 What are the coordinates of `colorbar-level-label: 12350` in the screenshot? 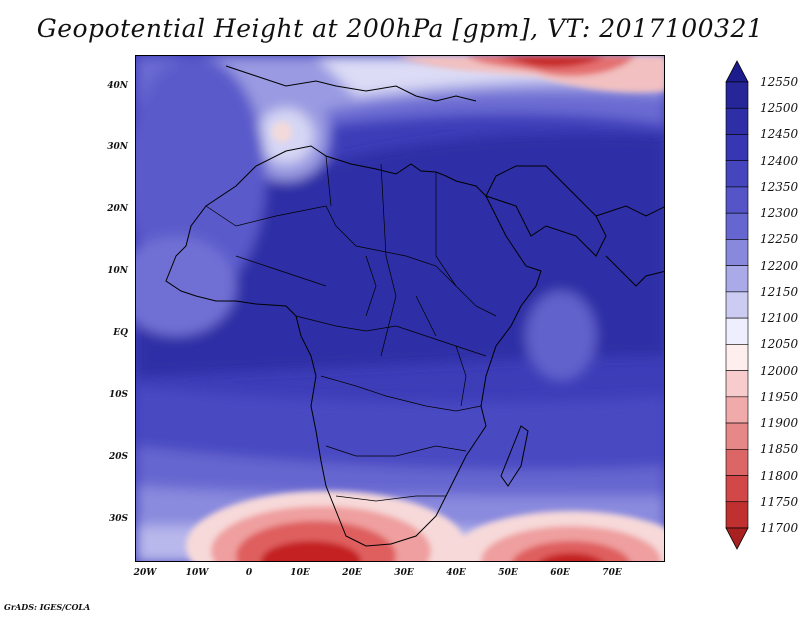 It's located at (779, 186).